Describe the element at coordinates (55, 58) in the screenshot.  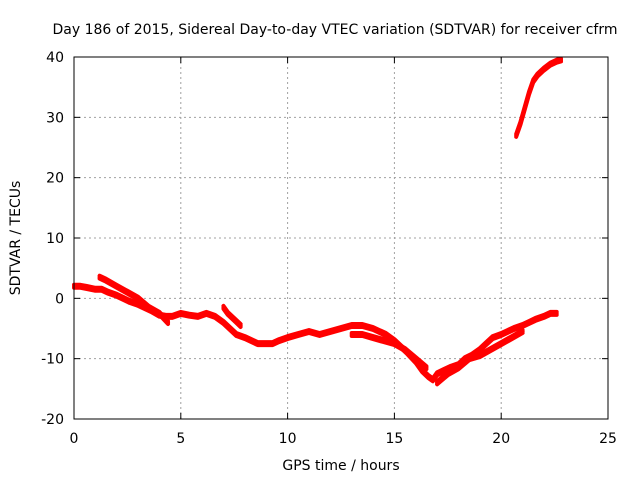
I see `y-tick-label: 40` at that location.